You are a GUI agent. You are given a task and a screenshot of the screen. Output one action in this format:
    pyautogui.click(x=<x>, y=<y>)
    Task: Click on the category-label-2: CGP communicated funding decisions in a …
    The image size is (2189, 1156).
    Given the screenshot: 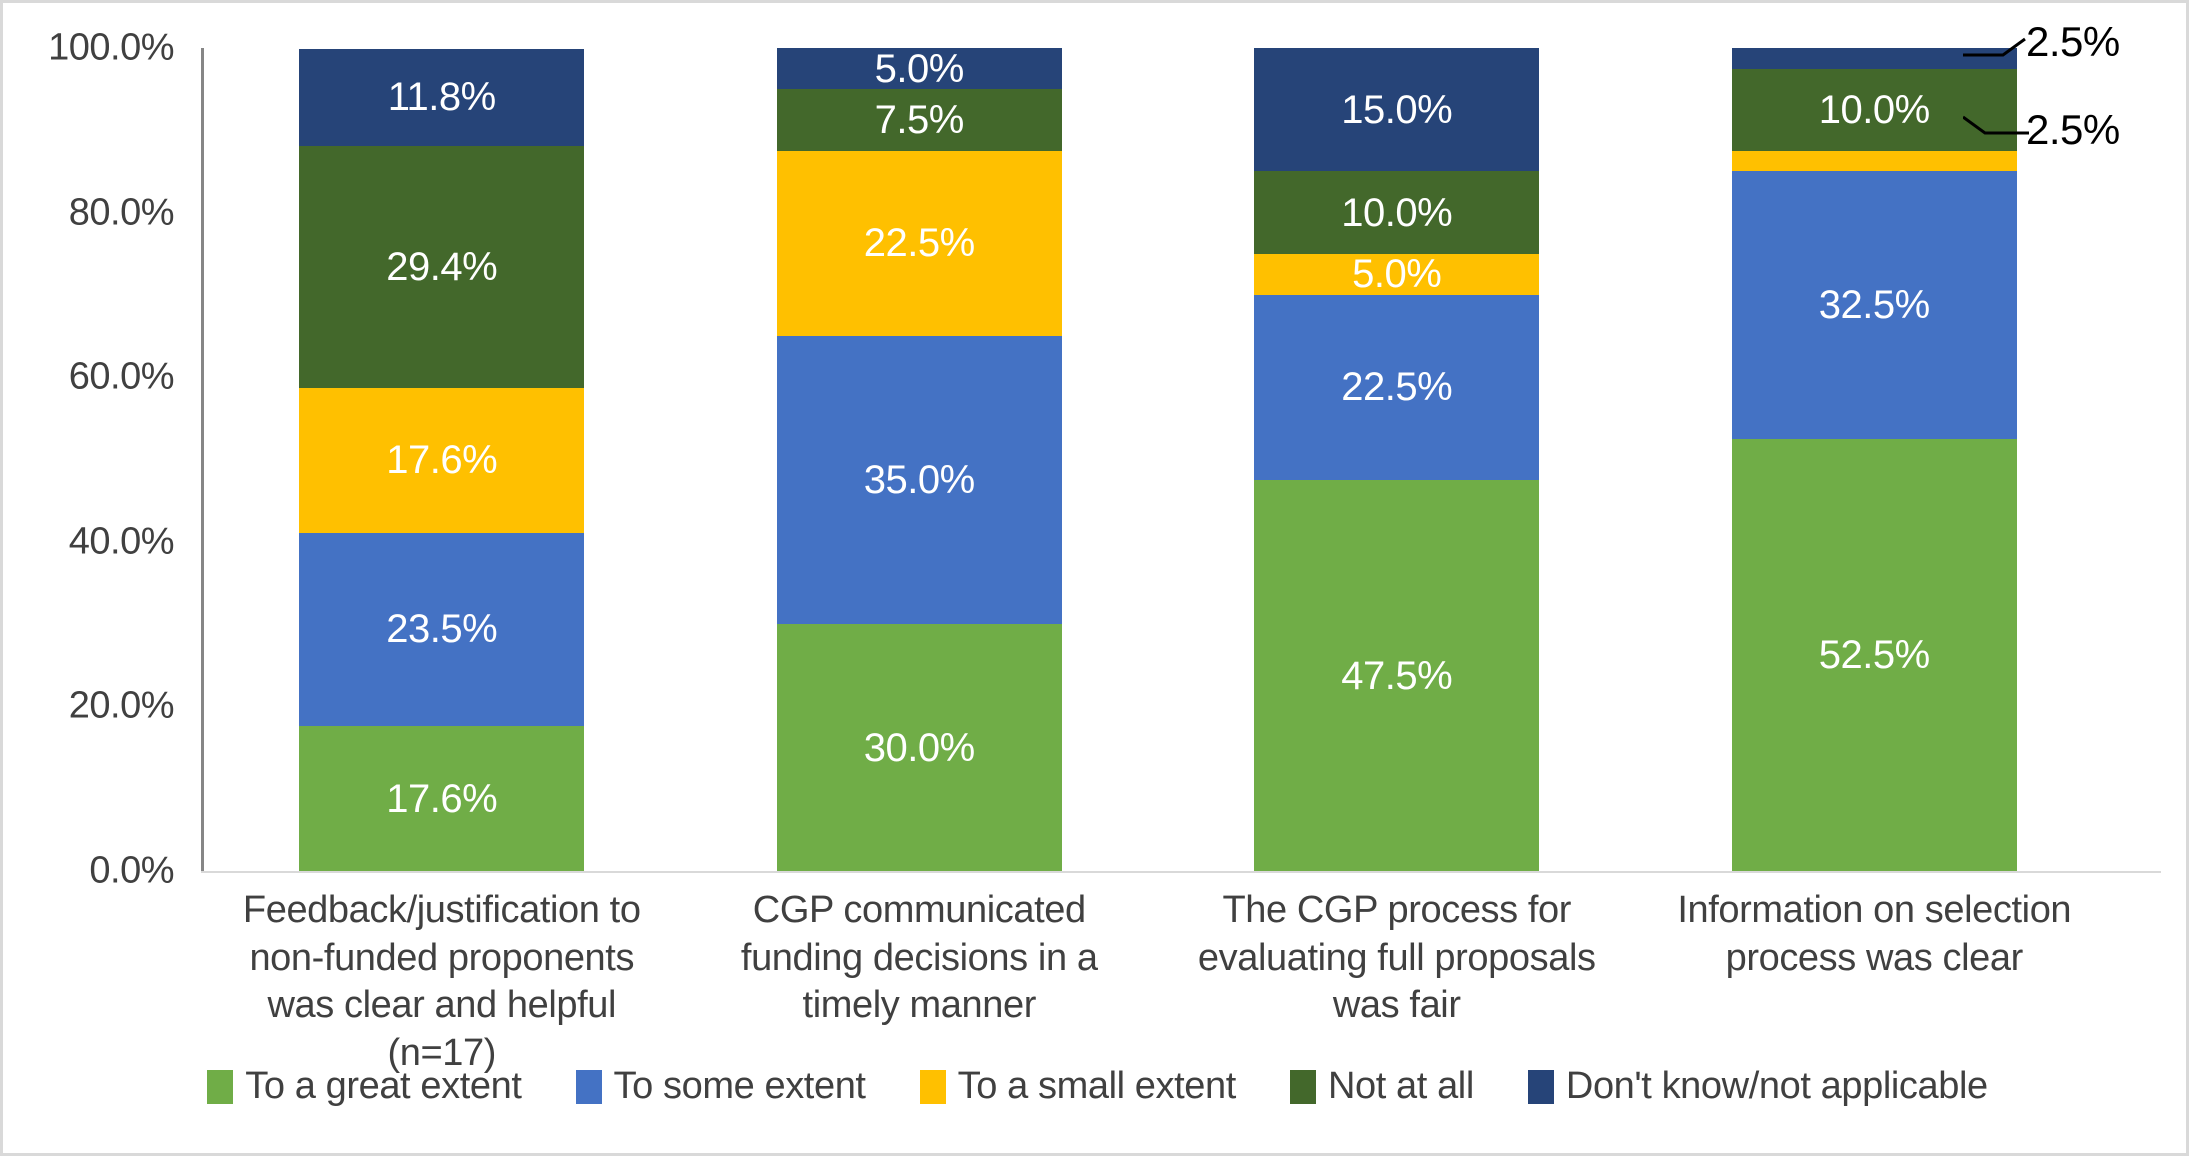 What is the action you would take?
    pyautogui.click(x=919, y=957)
    